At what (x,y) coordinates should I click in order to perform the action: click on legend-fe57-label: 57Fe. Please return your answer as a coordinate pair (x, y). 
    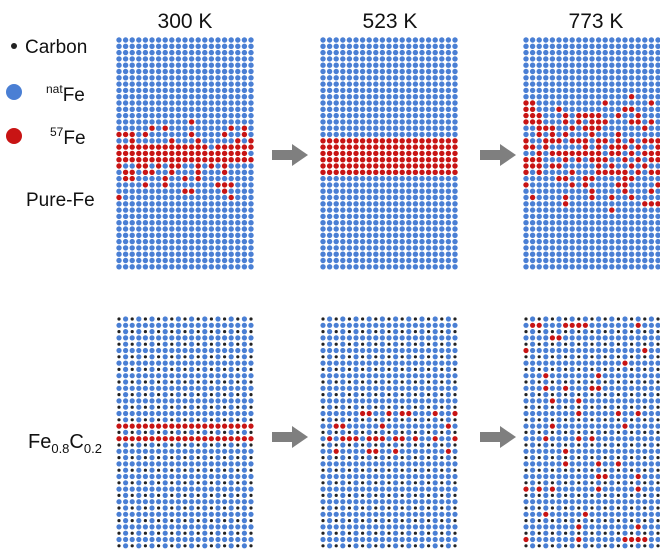
    Looking at the image, I should click on (68, 137).